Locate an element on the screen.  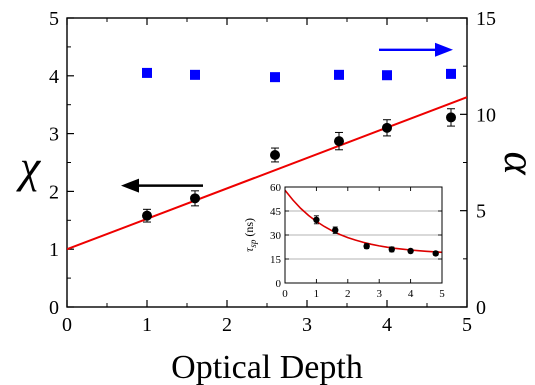
inset-x-tick-label: 3 is located at coordinates (379, 294).